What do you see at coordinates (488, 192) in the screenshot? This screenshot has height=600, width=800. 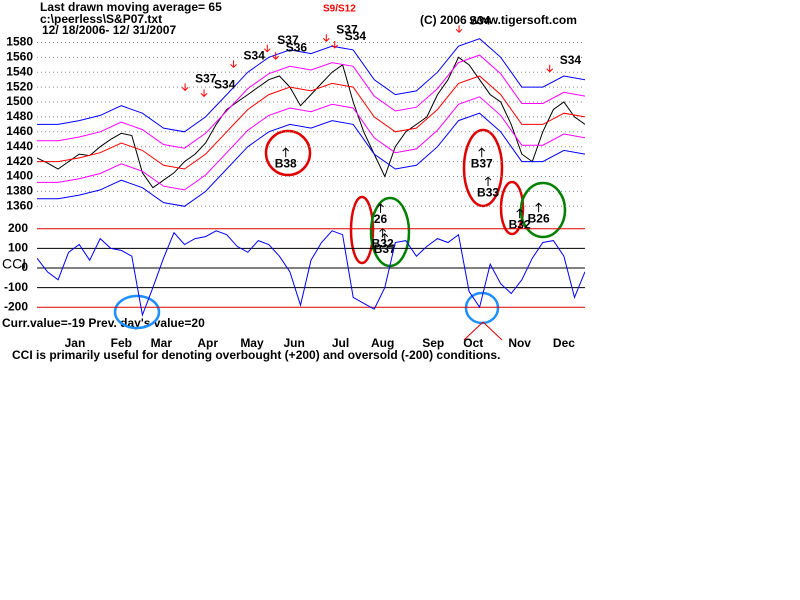 I see `signal-label: B33` at bounding box center [488, 192].